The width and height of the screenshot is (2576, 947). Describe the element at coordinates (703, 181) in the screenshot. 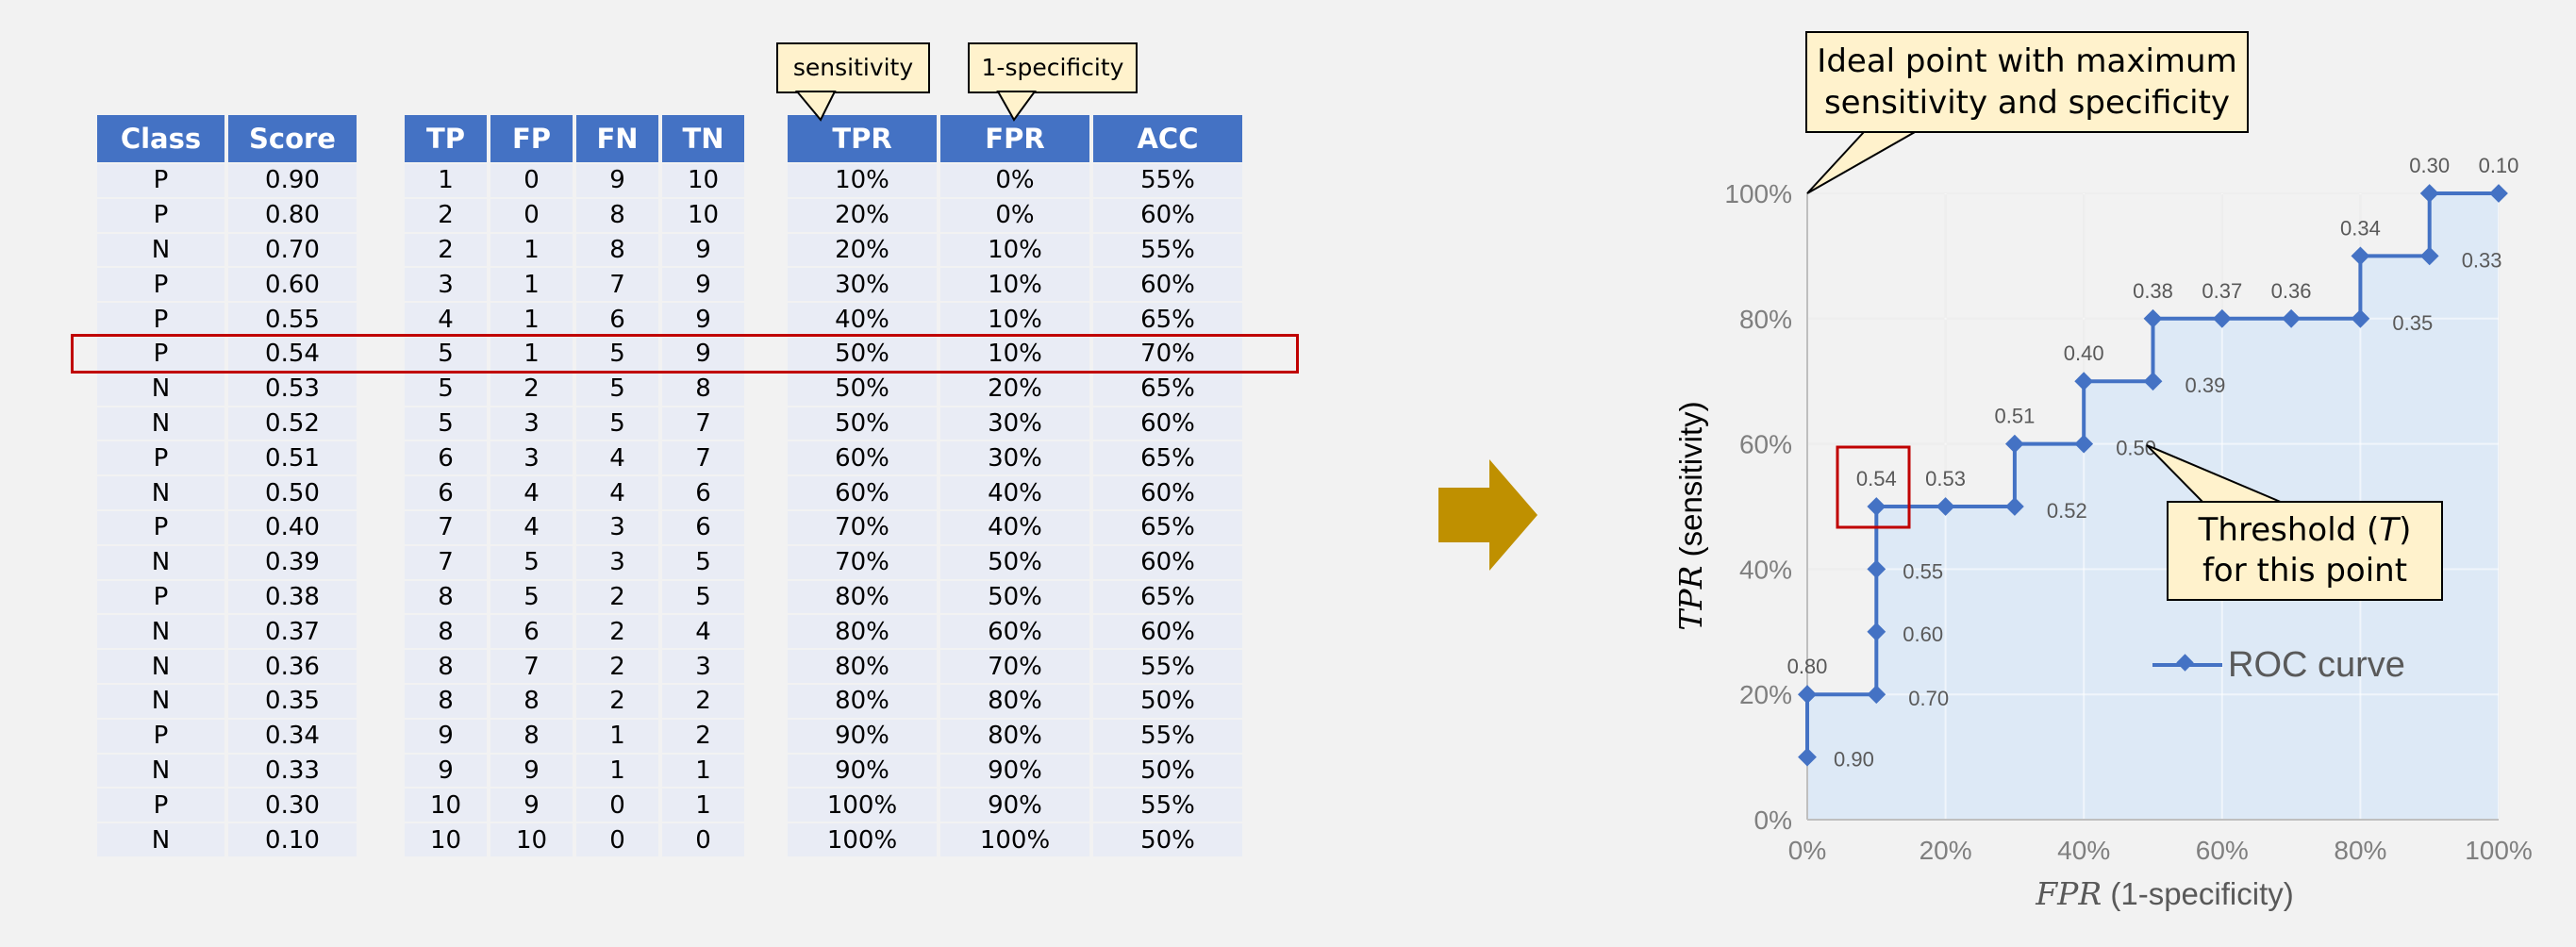

I see `cell-tn: 10` at that location.